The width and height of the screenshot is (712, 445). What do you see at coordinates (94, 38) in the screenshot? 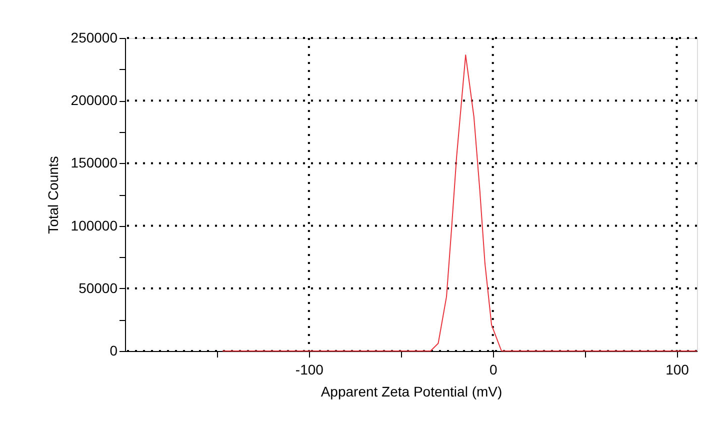
I see `y-tick-label: 250000` at bounding box center [94, 38].